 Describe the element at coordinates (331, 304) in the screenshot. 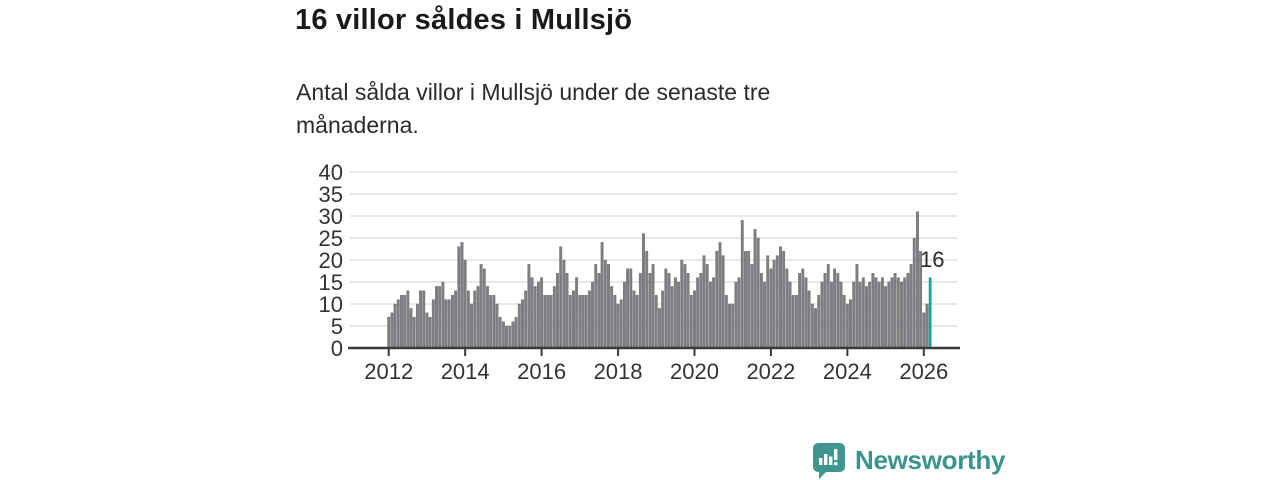

I see `y-tick-label: 10` at that location.